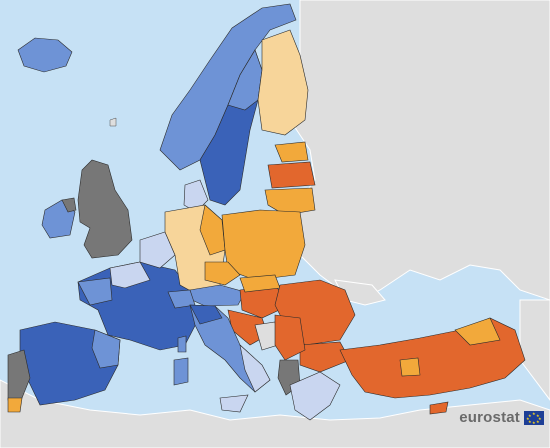  Describe the element at coordinates (95, 291) in the screenshot. I see `region-france-west` at that location.